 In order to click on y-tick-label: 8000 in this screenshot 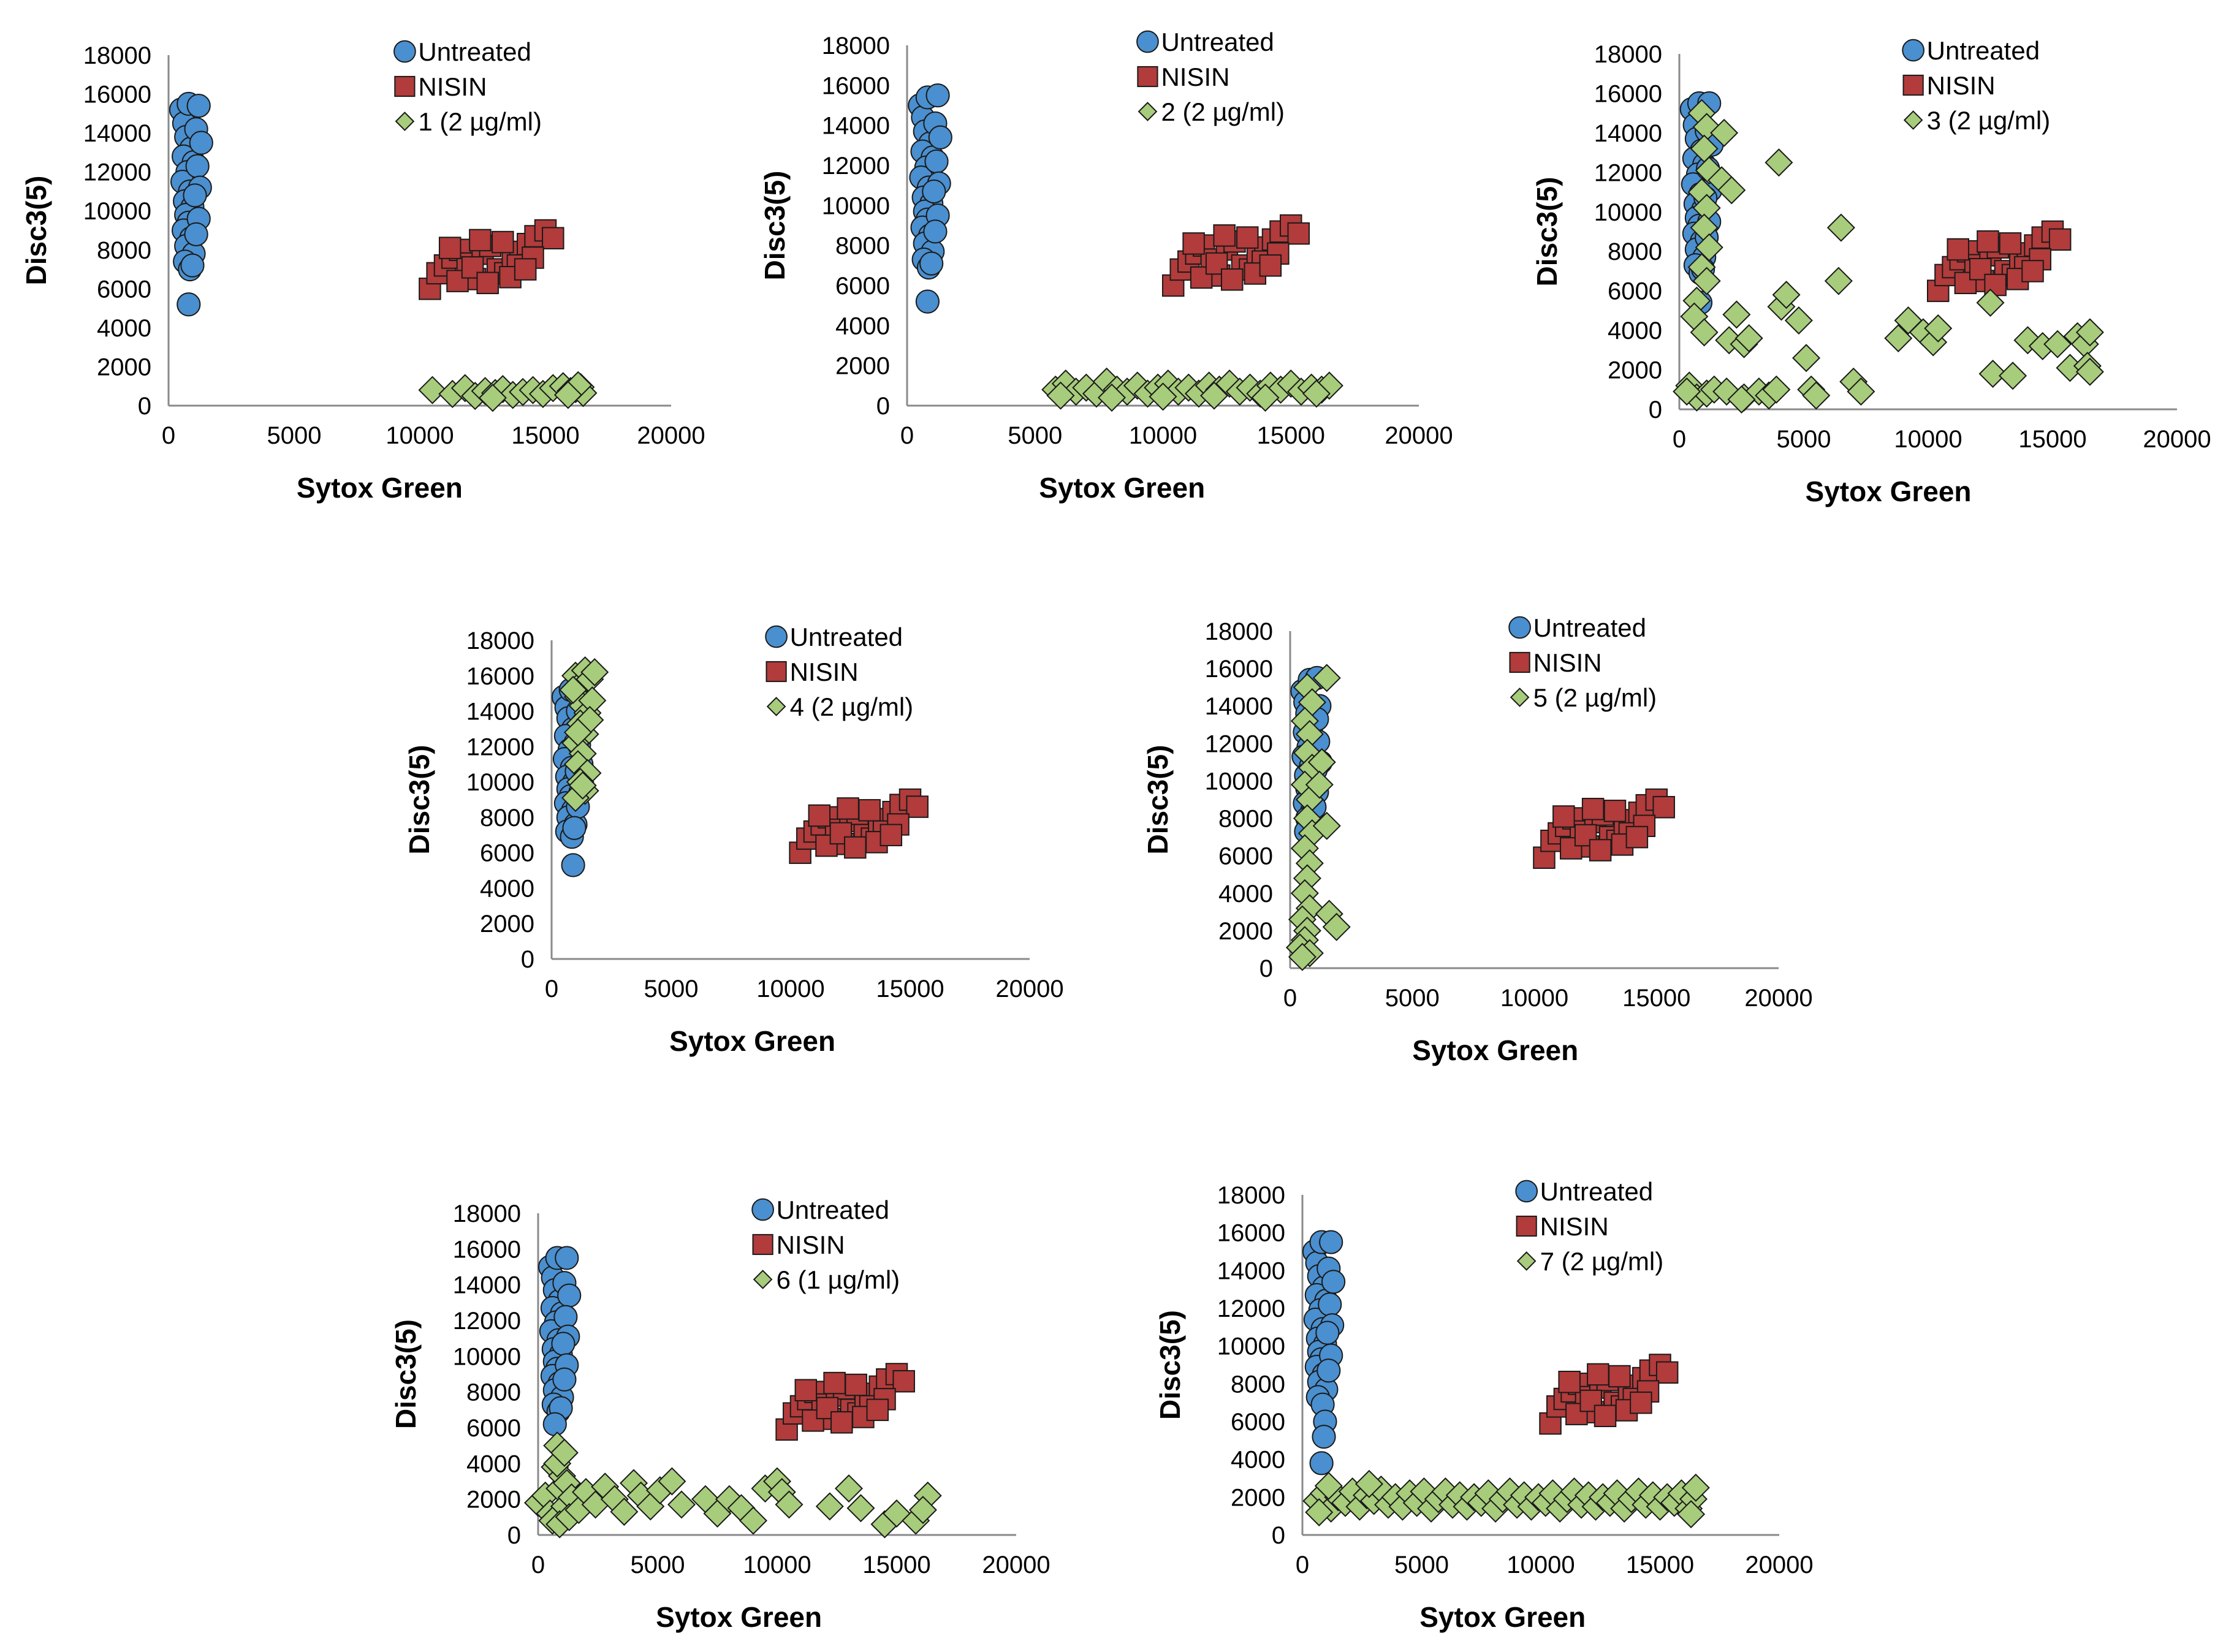, I will do `click(124, 250)`.